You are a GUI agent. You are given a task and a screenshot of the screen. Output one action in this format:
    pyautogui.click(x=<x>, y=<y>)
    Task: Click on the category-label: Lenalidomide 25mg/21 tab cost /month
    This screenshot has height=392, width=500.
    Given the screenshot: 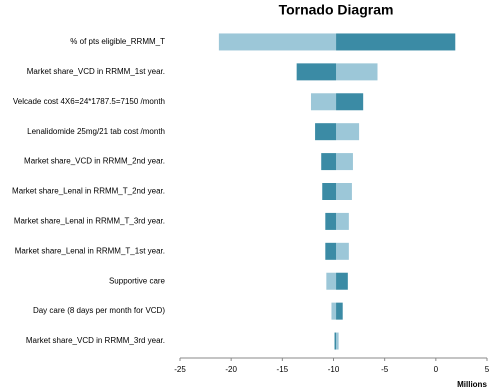 What is the action you would take?
    pyautogui.click(x=96, y=131)
    